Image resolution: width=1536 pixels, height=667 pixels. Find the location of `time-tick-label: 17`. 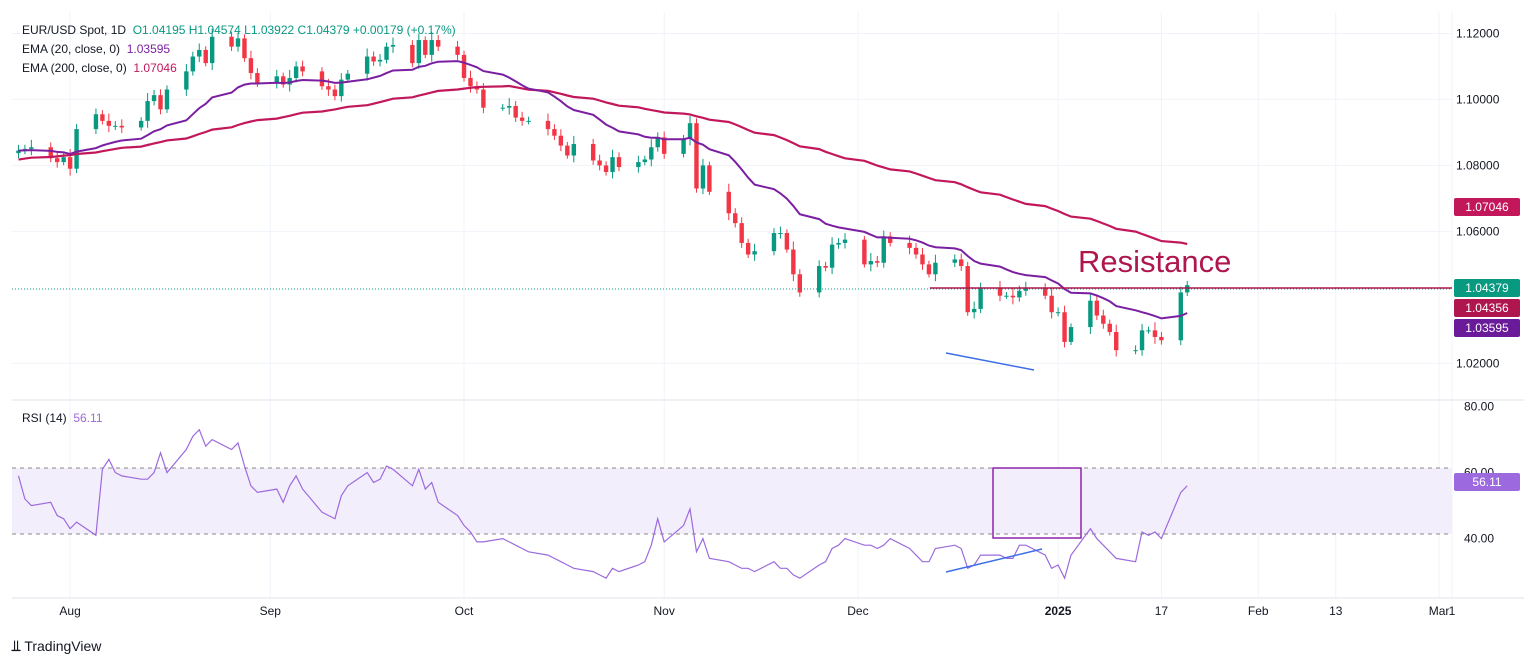

time-tick-label: 17 is located at coordinates (1162, 611).